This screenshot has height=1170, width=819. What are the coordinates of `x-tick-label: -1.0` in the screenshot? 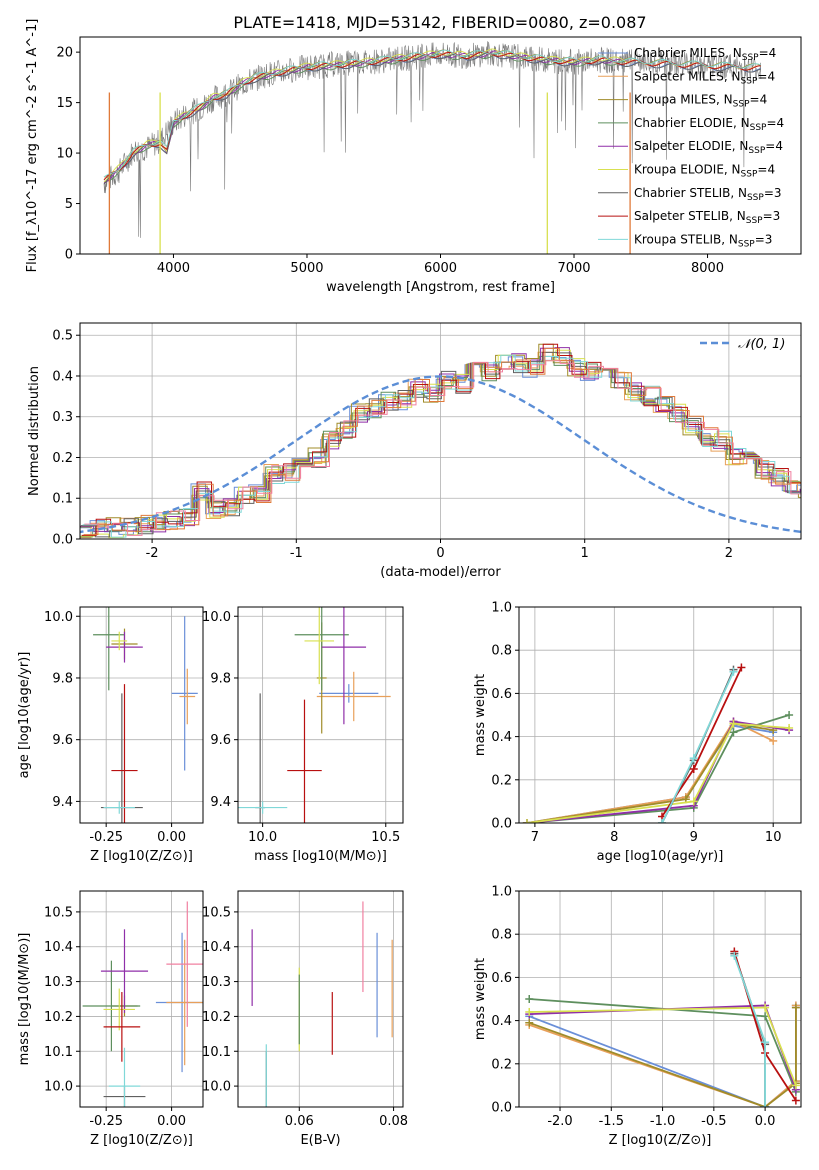 It's located at (662, 1121).